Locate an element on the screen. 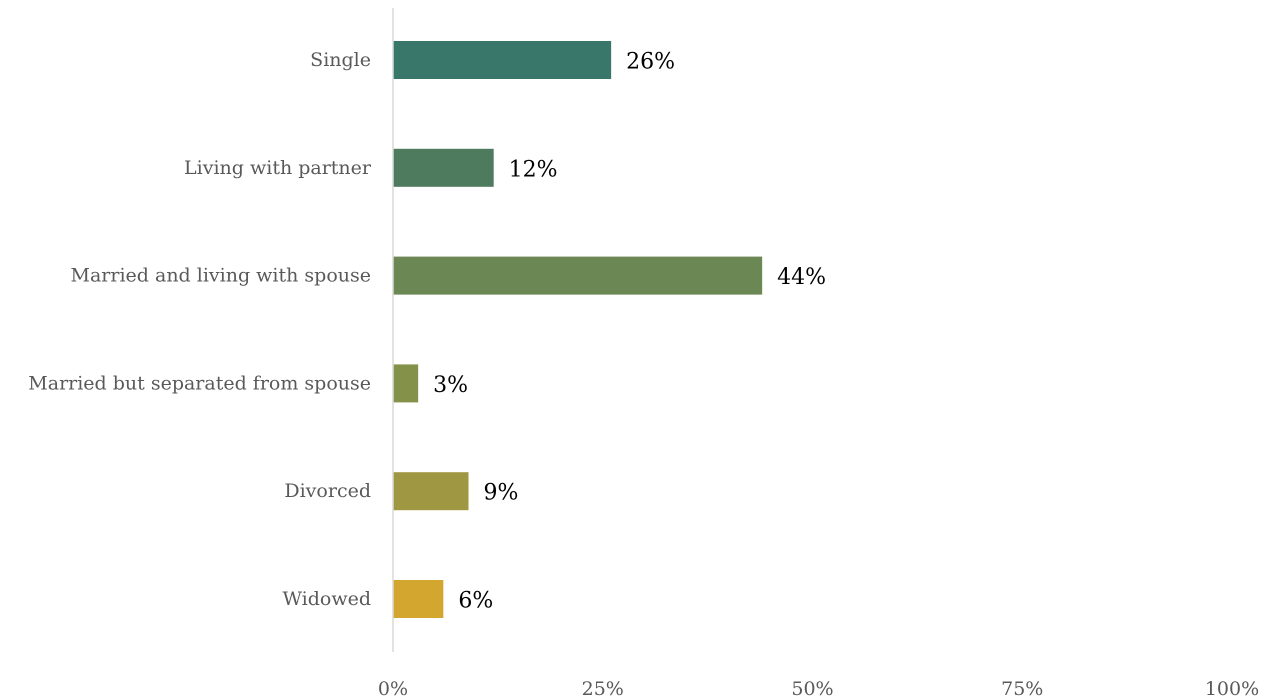 This screenshot has height=696, width=1276. data-label: 6% is located at coordinates (475, 601).